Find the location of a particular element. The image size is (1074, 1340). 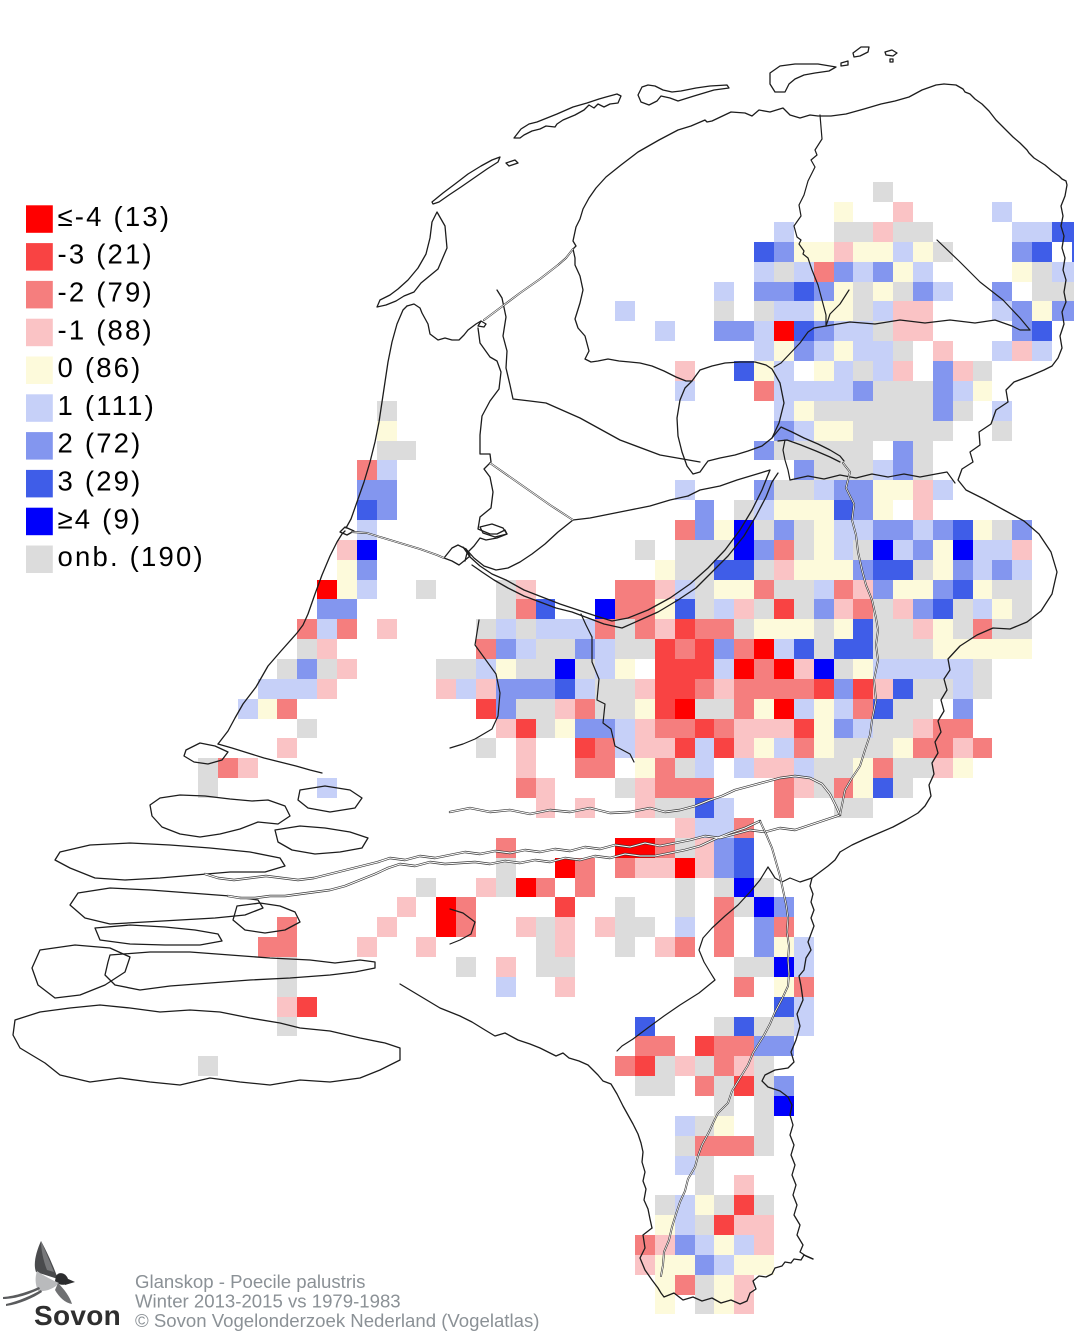

svg-text: onb. (190) is located at coordinates (131, 556).